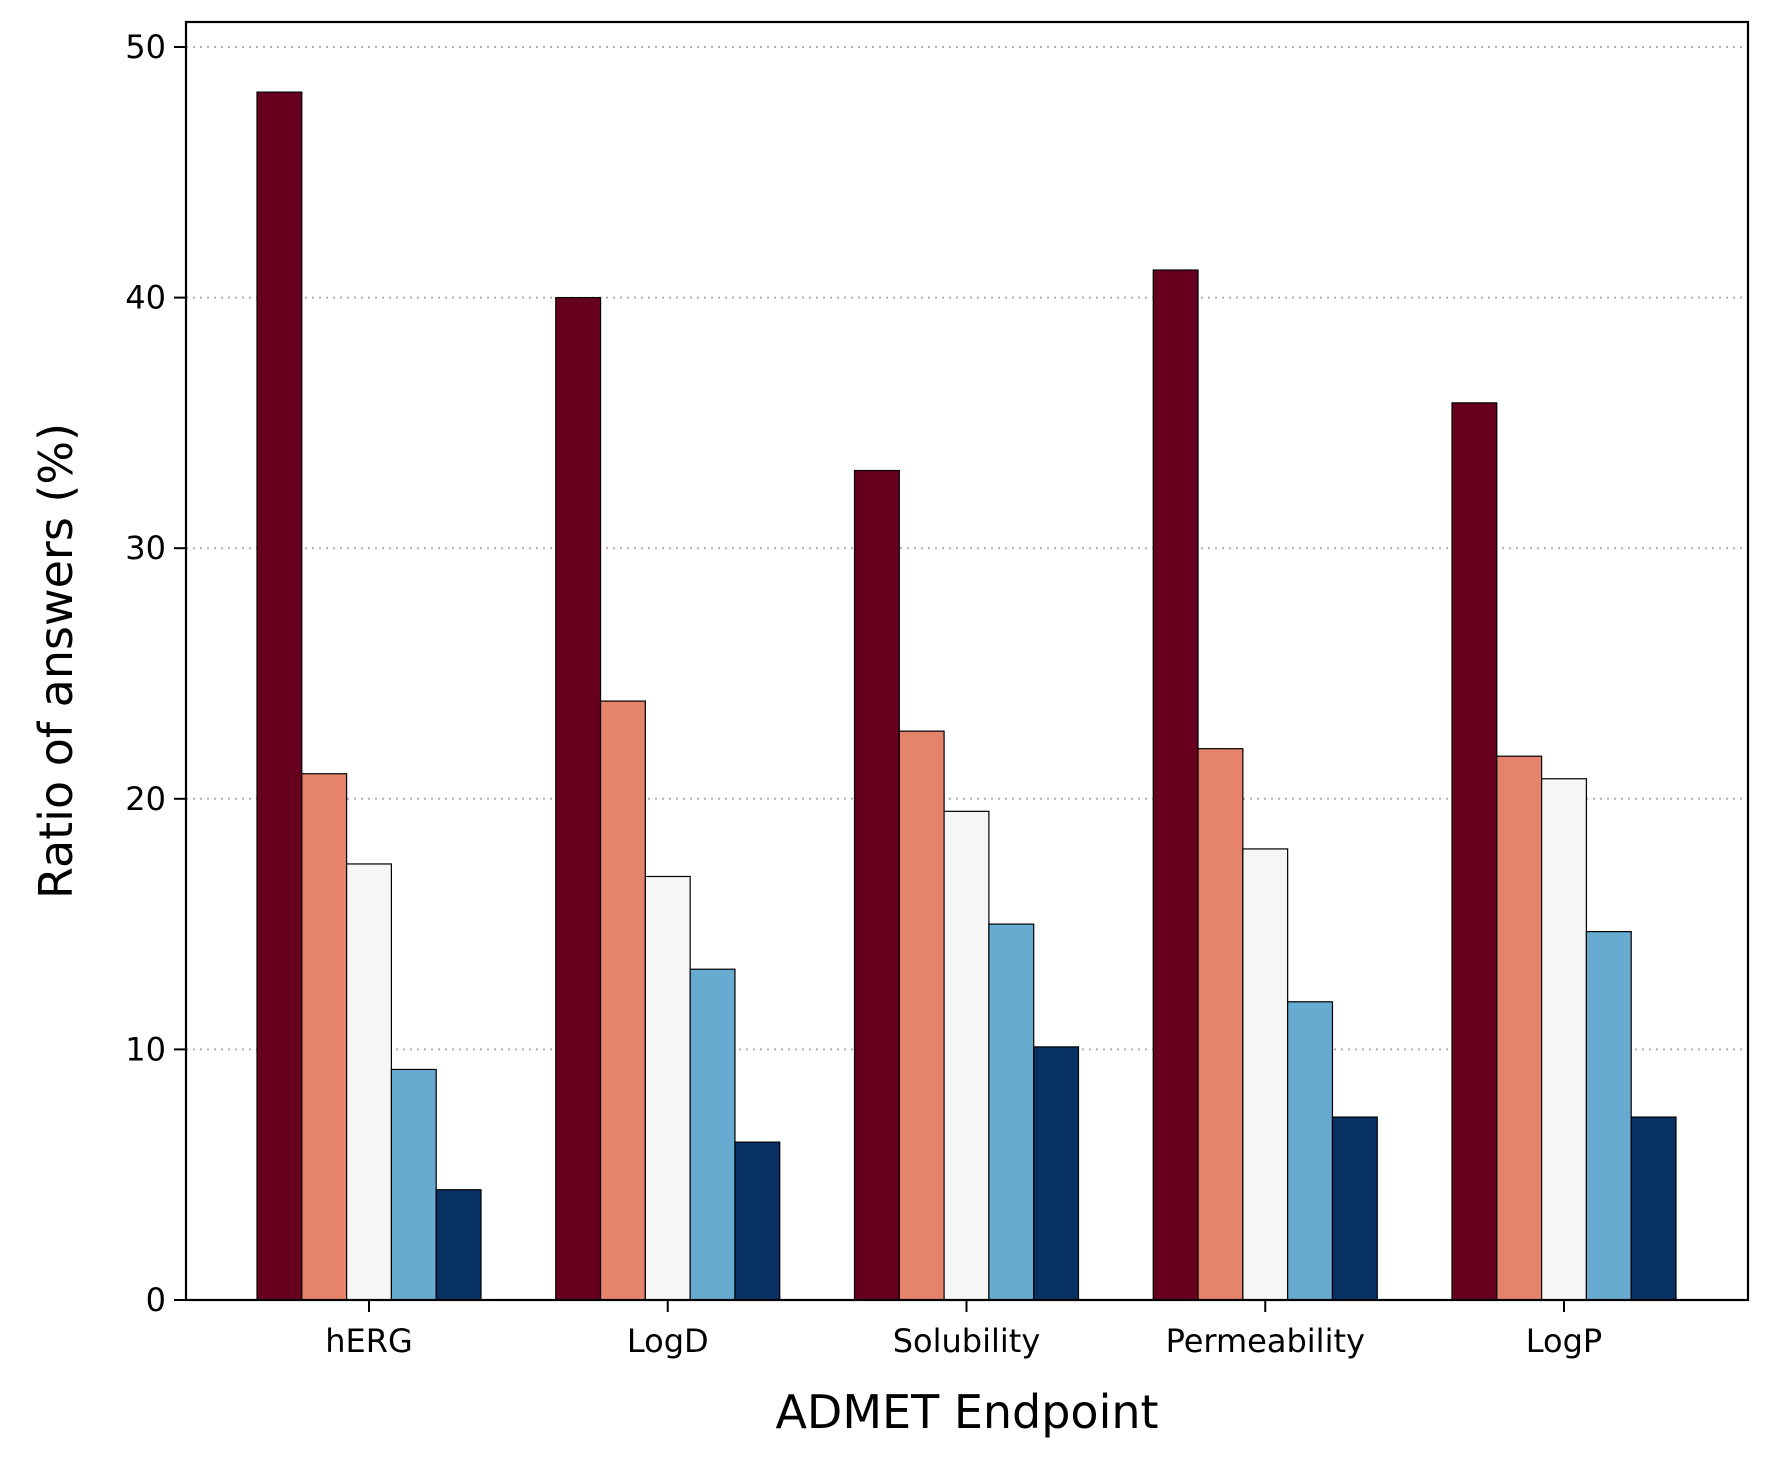 The image size is (1770, 1468). Describe the element at coordinates (155, 673) in the screenshot. I see `y-axis-ticks: 0 10 20 30 40 50` at that location.